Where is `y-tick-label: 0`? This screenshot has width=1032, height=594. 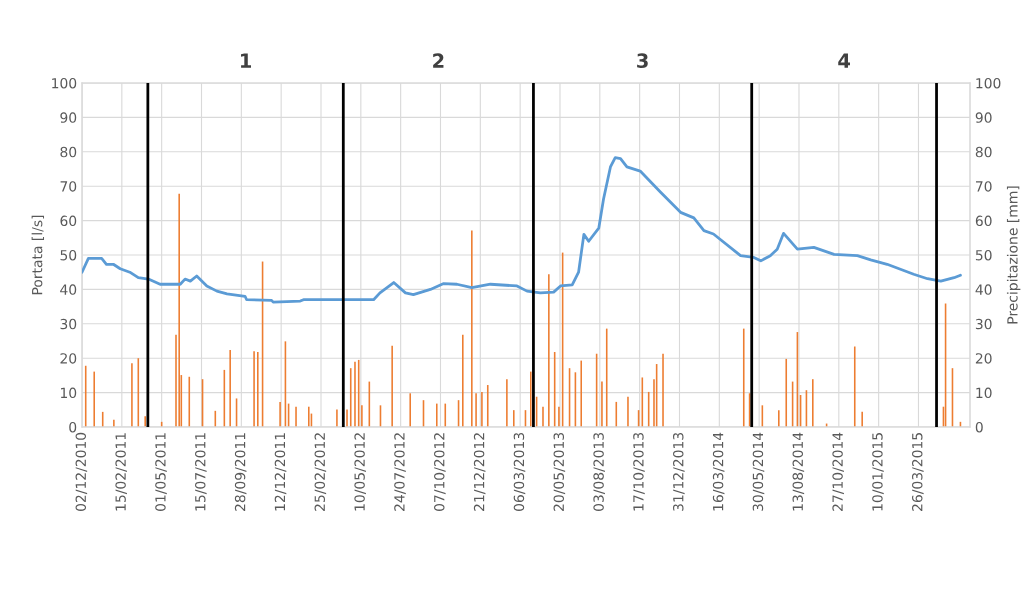 y-tick-label: 0 is located at coordinates (73, 427).